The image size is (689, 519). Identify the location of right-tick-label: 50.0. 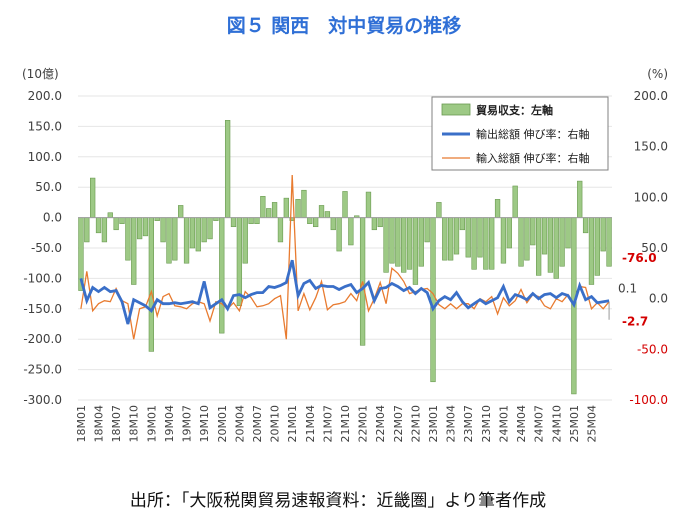
(654, 248).